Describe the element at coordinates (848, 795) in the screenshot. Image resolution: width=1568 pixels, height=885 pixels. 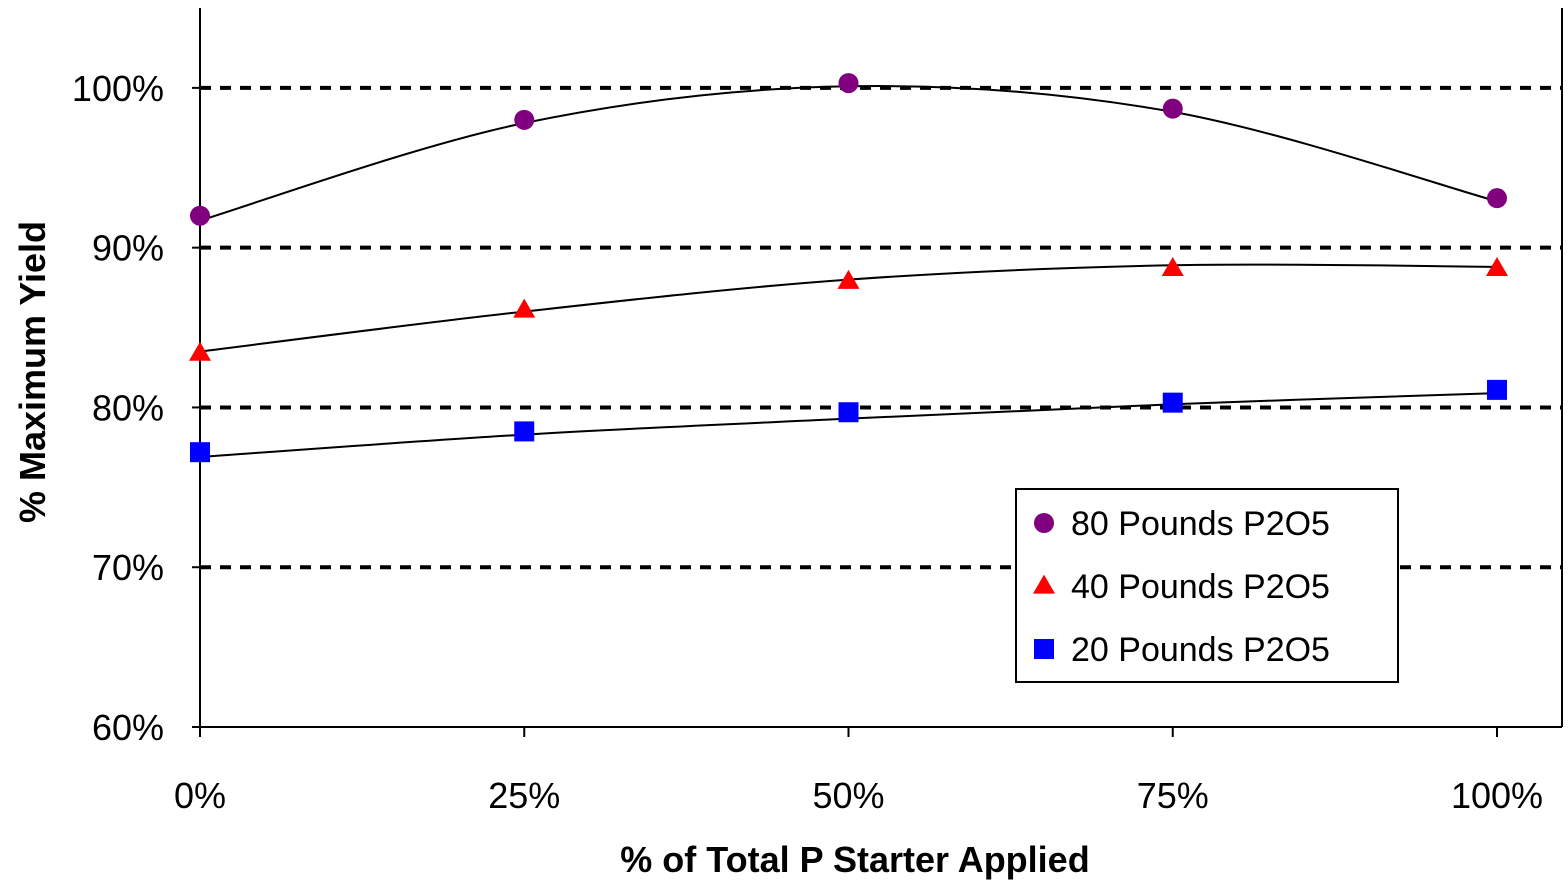
I see `x-tick-label: 50%` at that location.